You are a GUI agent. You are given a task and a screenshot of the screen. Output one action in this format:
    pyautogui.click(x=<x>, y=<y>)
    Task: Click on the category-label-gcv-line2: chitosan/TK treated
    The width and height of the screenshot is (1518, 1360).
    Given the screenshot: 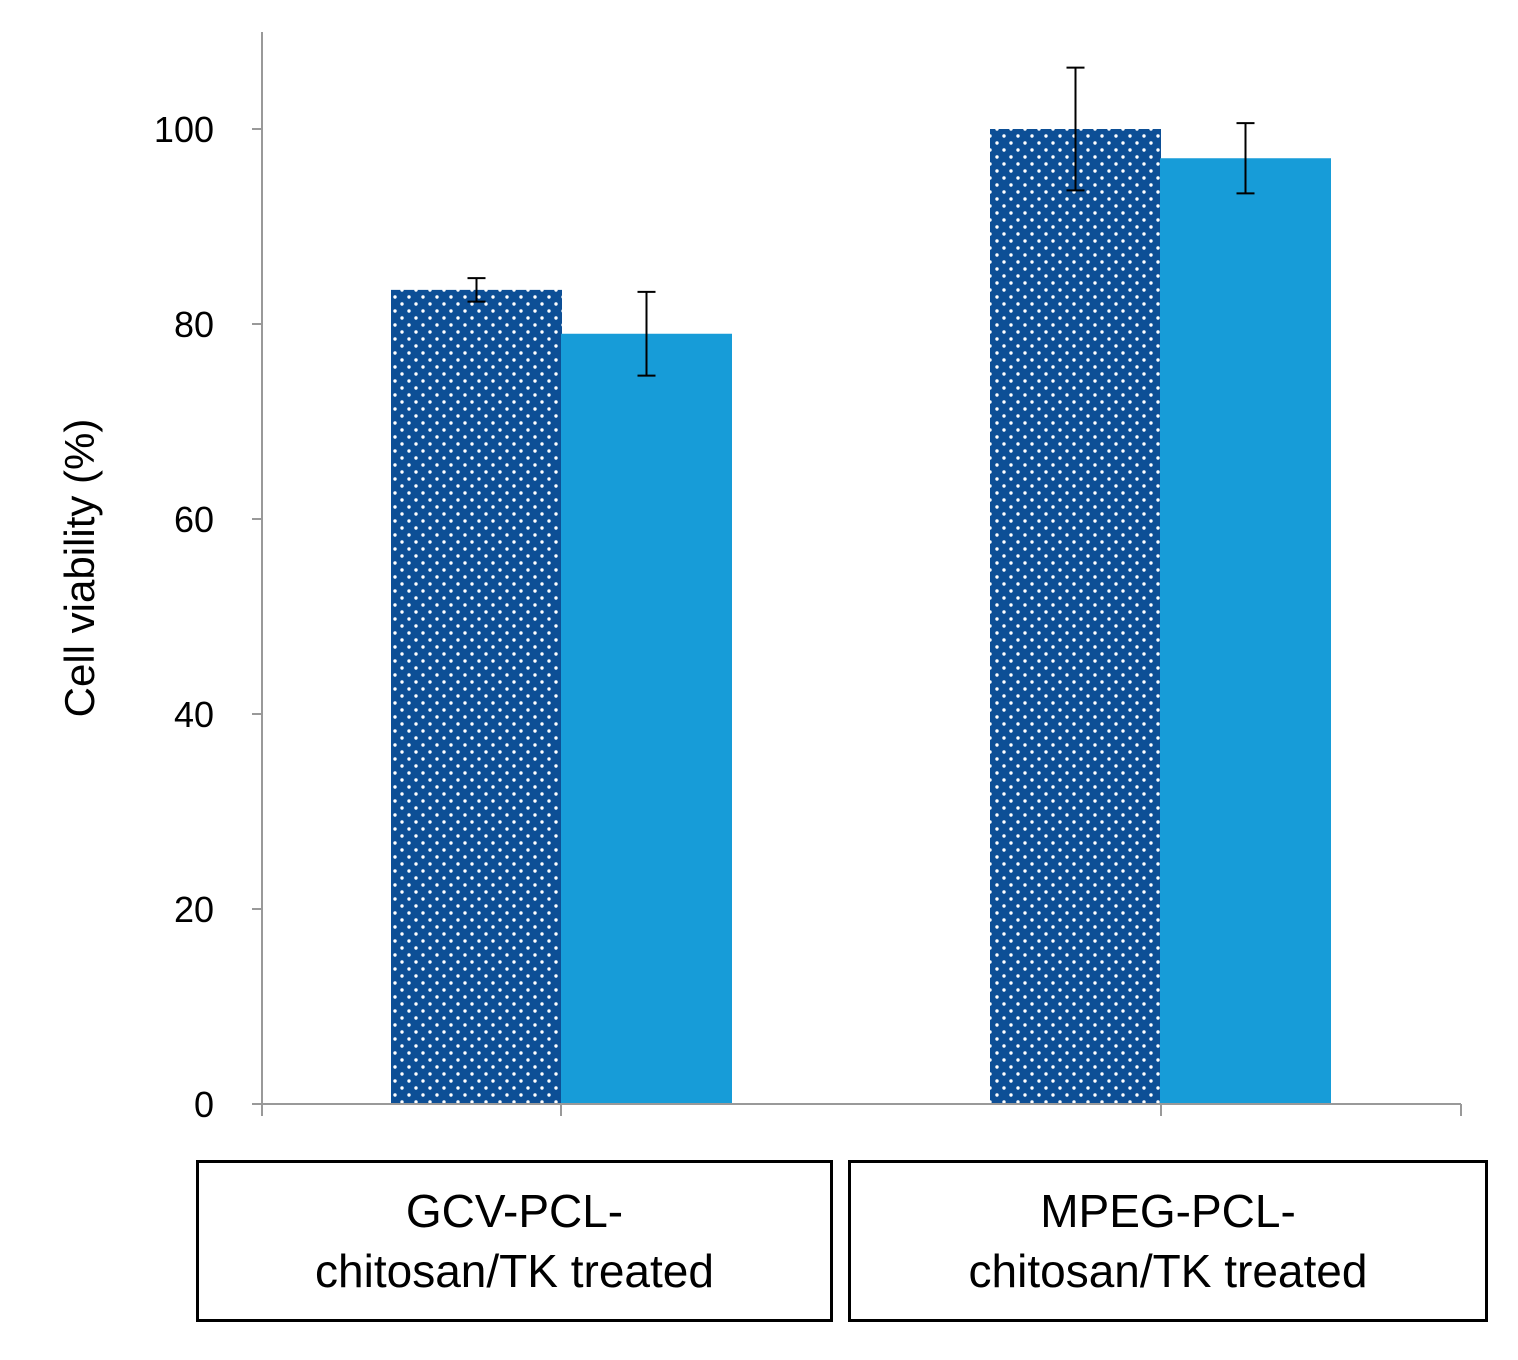 What is the action you would take?
    pyautogui.click(x=514, y=1271)
    